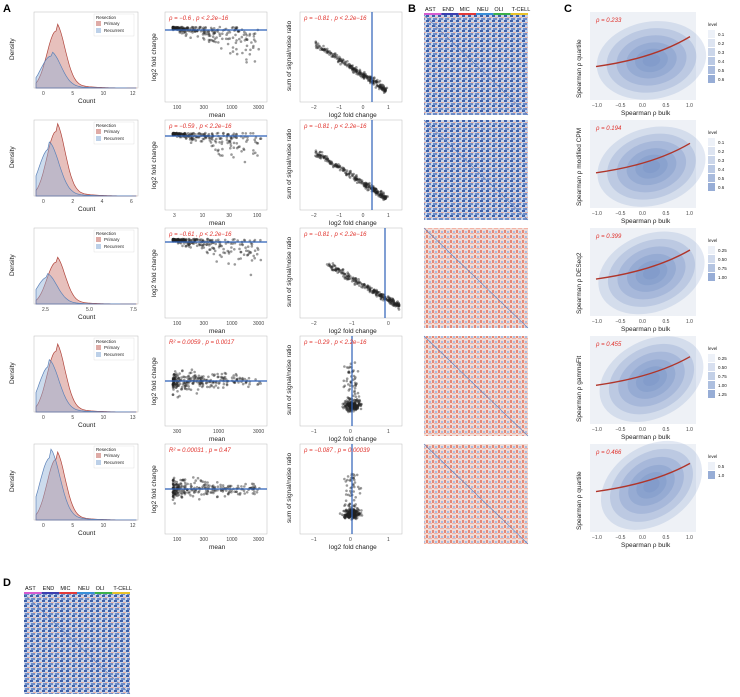 The image size is (740, 697). Describe the element at coordinates (597, 214) in the screenshot. I see `contour-xtick: −1.0` at that location.